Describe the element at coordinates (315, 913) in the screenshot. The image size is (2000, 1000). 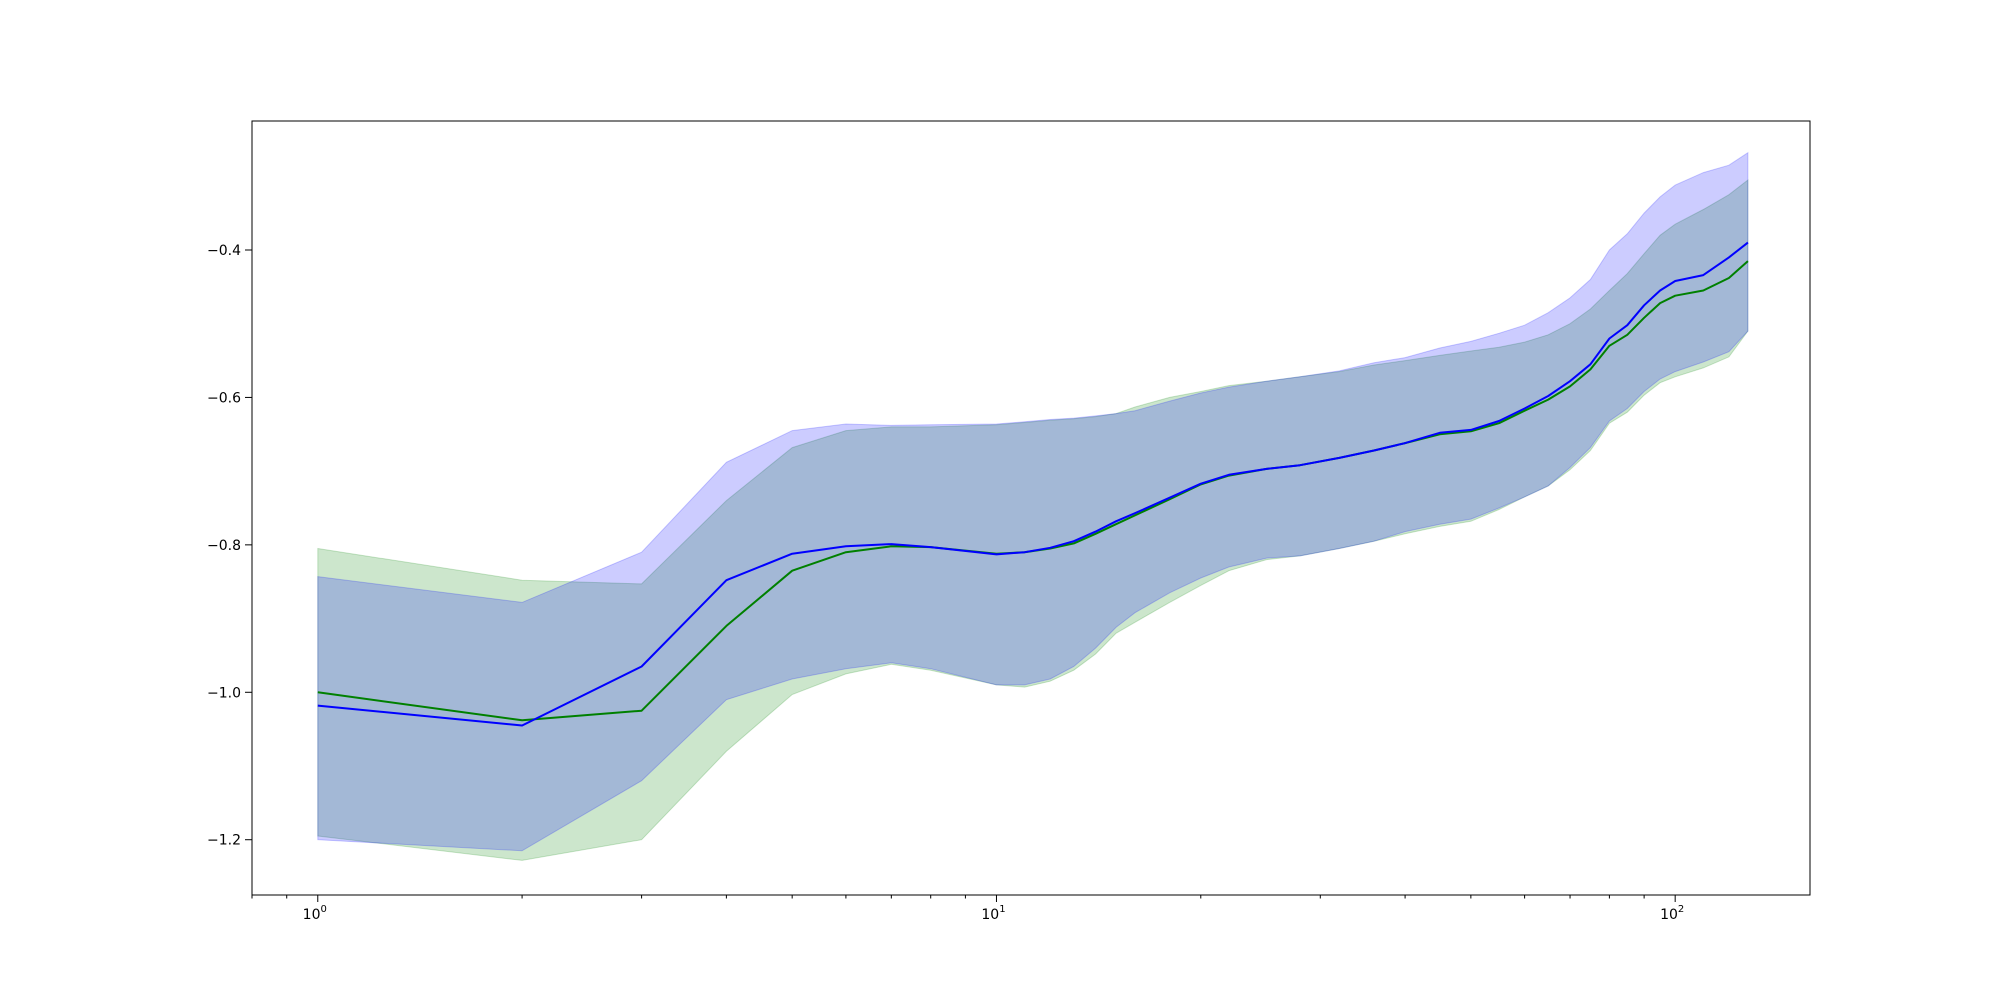
I see `x-tick-label: 10⁰` at that location.